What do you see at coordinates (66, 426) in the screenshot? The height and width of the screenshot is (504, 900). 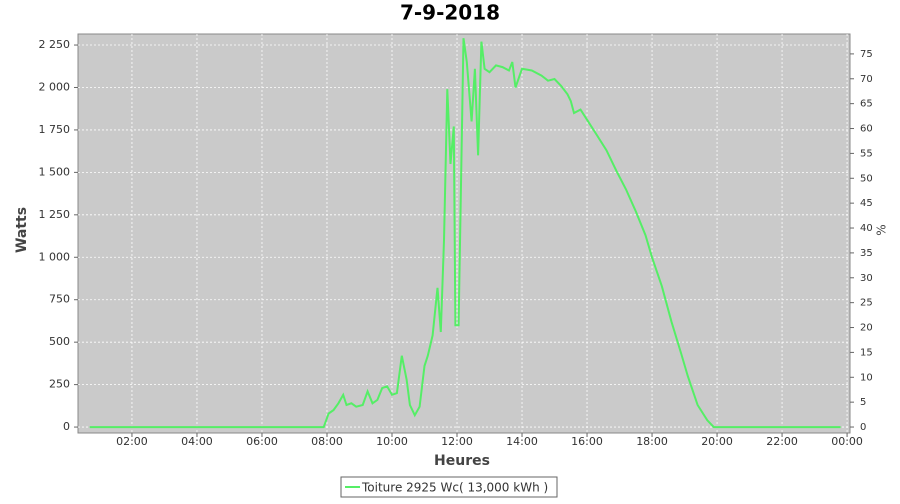 I see `y-tick-label: 0` at bounding box center [66, 426].